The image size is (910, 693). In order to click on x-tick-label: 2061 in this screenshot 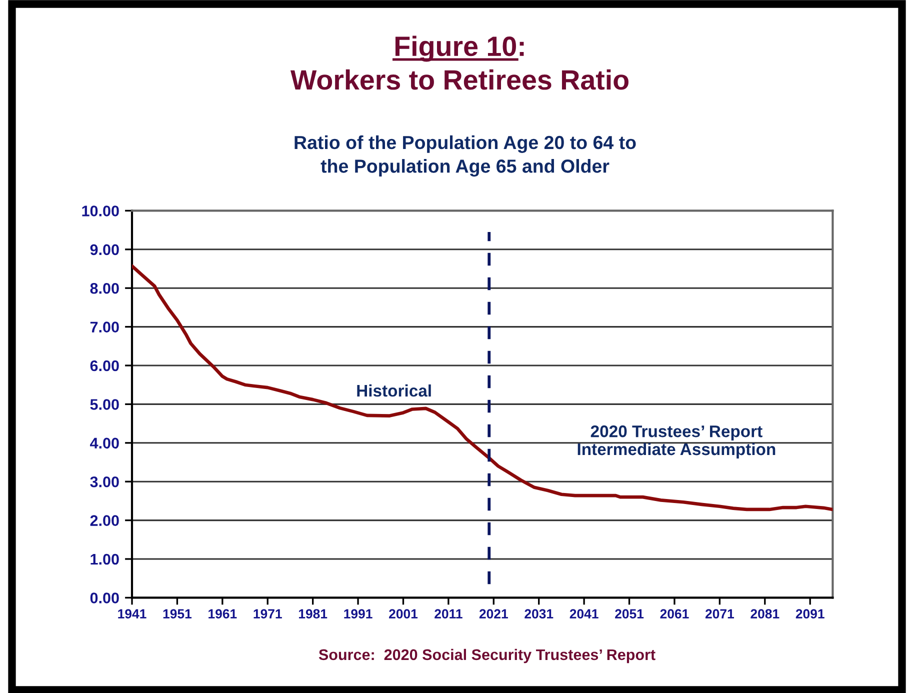, I will do `click(674, 614)`.